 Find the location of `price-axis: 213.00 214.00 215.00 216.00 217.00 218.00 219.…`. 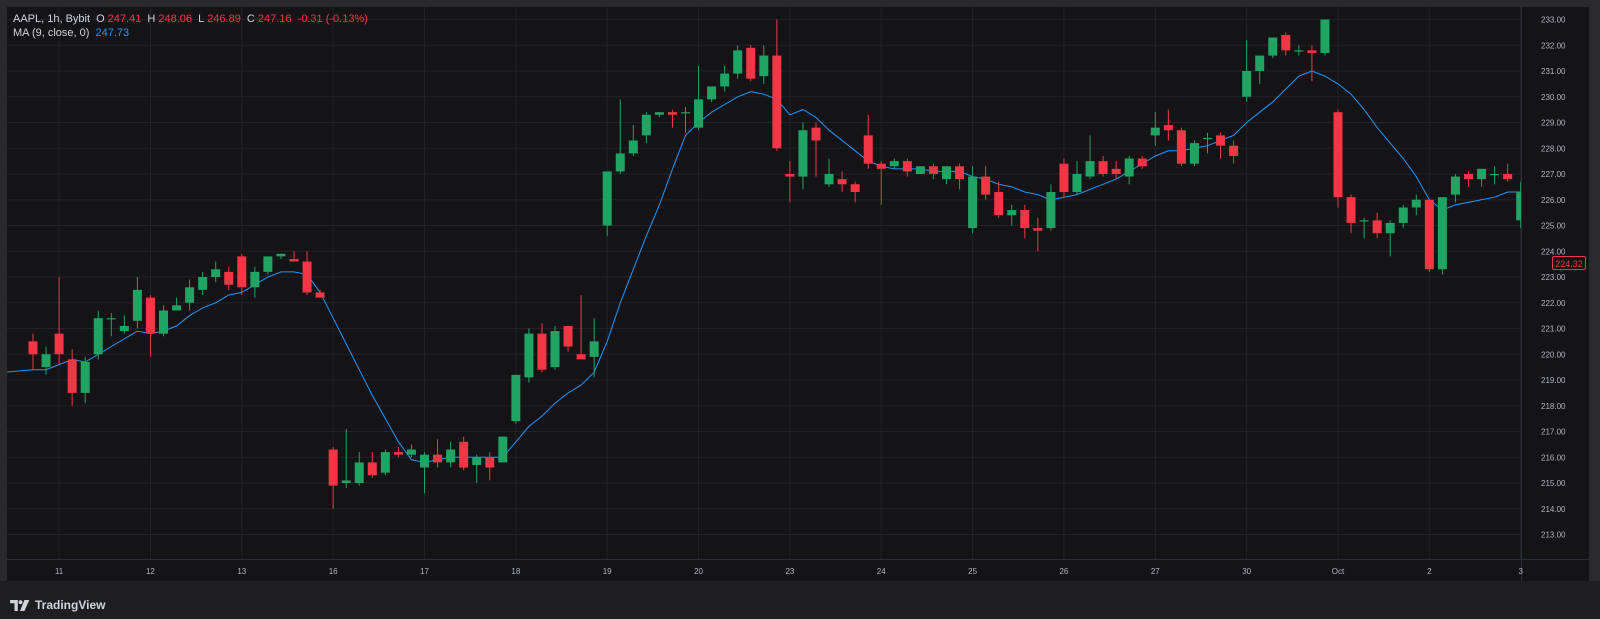

price-axis: 213.00 214.00 215.00 216.00 217.00 218.00 219.… is located at coordinates (1555, 294).